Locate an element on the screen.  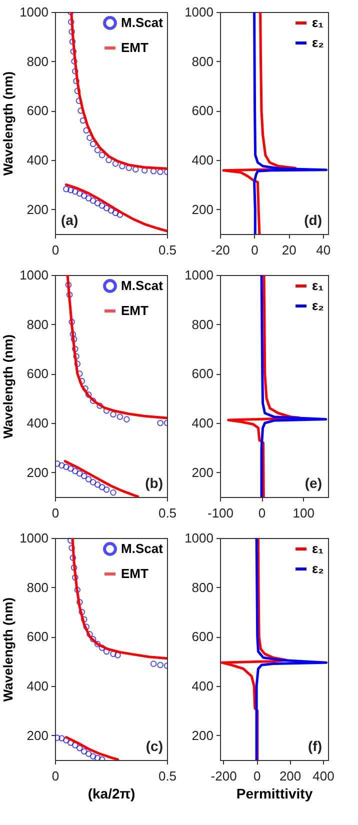
x-tick-label: 400 is located at coordinates (323, 776).